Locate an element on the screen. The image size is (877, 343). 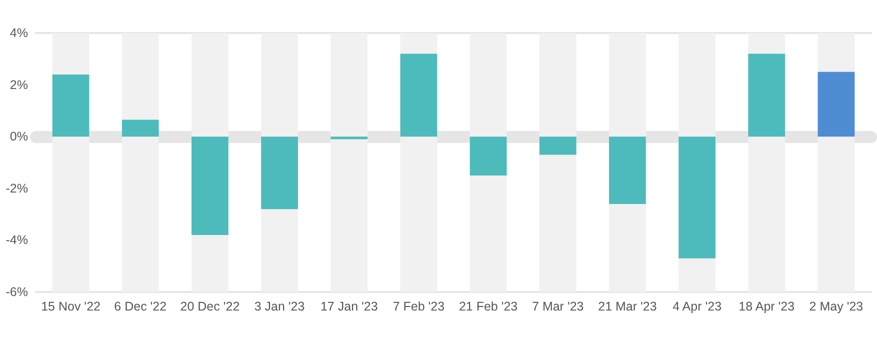
x-tick-label: 4 Apr '23 is located at coordinates (697, 307).